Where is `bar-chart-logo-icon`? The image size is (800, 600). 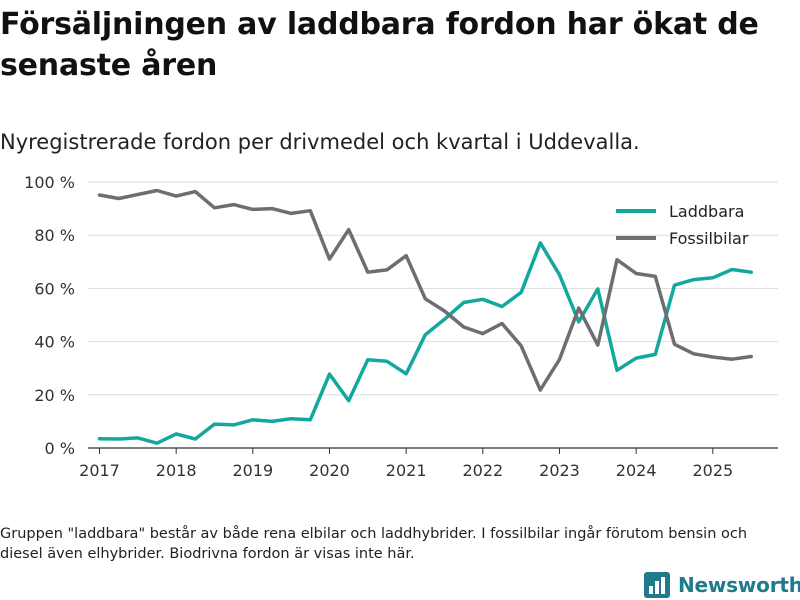 bar-chart-logo-icon is located at coordinates (657, 585).